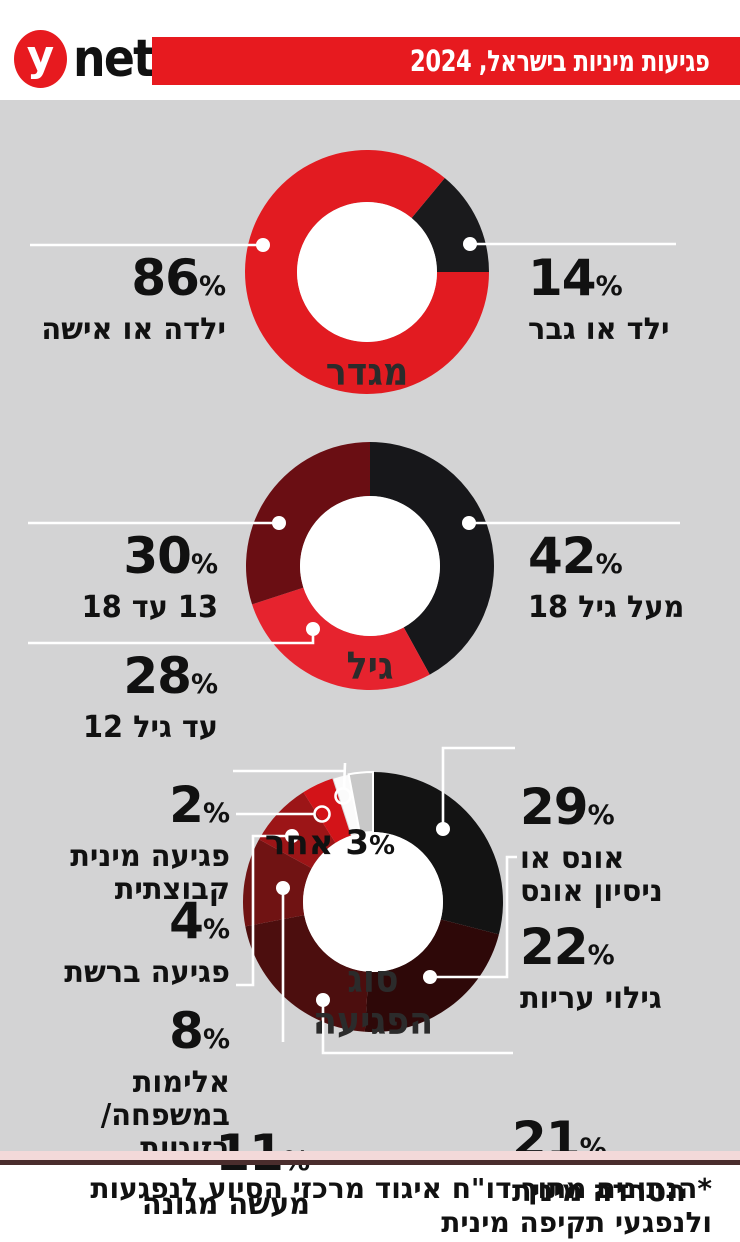 The height and width of the screenshot is (1242, 740). What do you see at coordinates (572, 858) in the screenshot?
I see `callout-label: אונס או` at bounding box center [572, 858].